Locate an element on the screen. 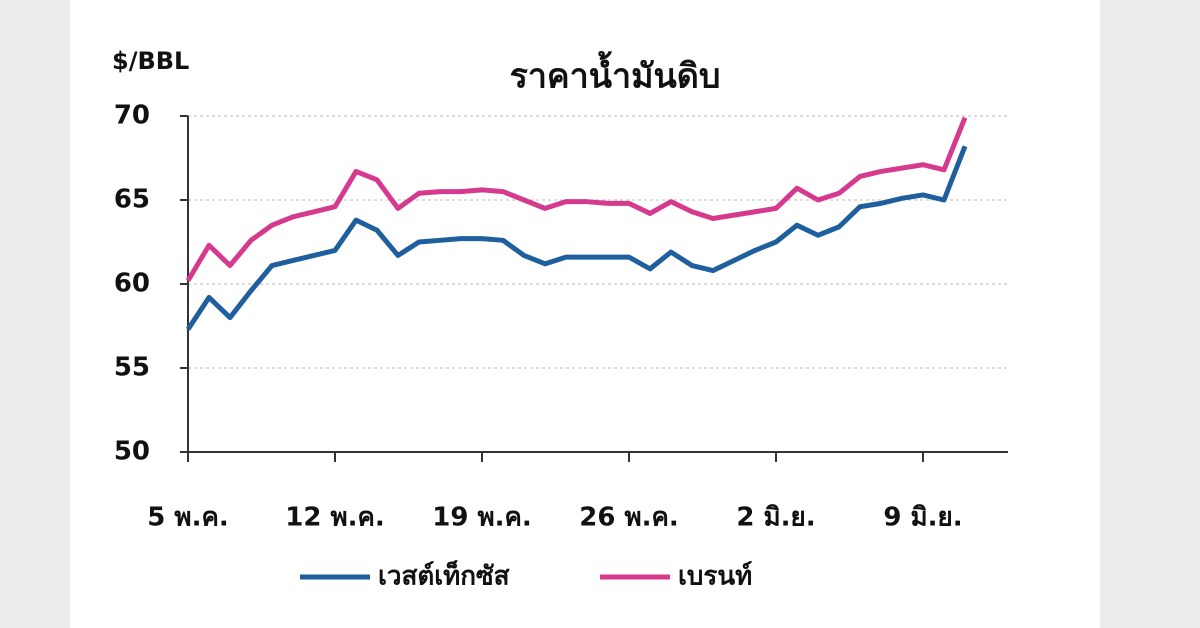  x-tick-label: 5 พ.ค. is located at coordinates (187, 518).